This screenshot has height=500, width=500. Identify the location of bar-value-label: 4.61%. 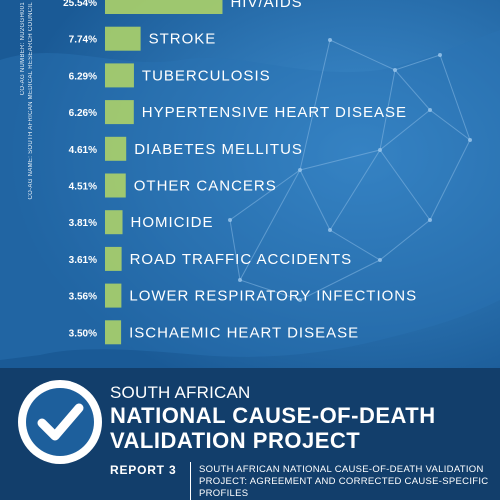
(83, 150).